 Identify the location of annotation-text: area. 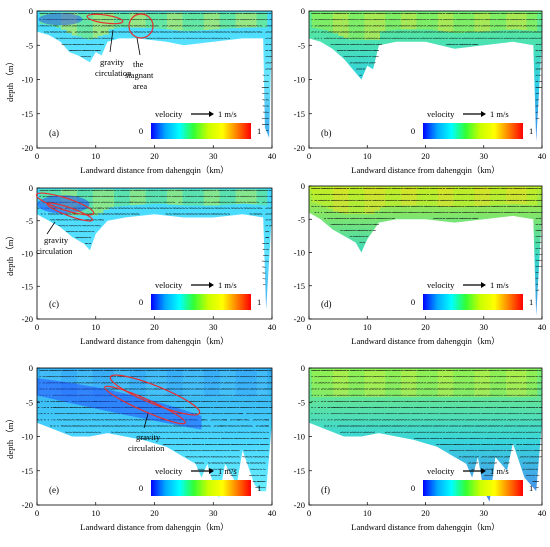
(140, 86).